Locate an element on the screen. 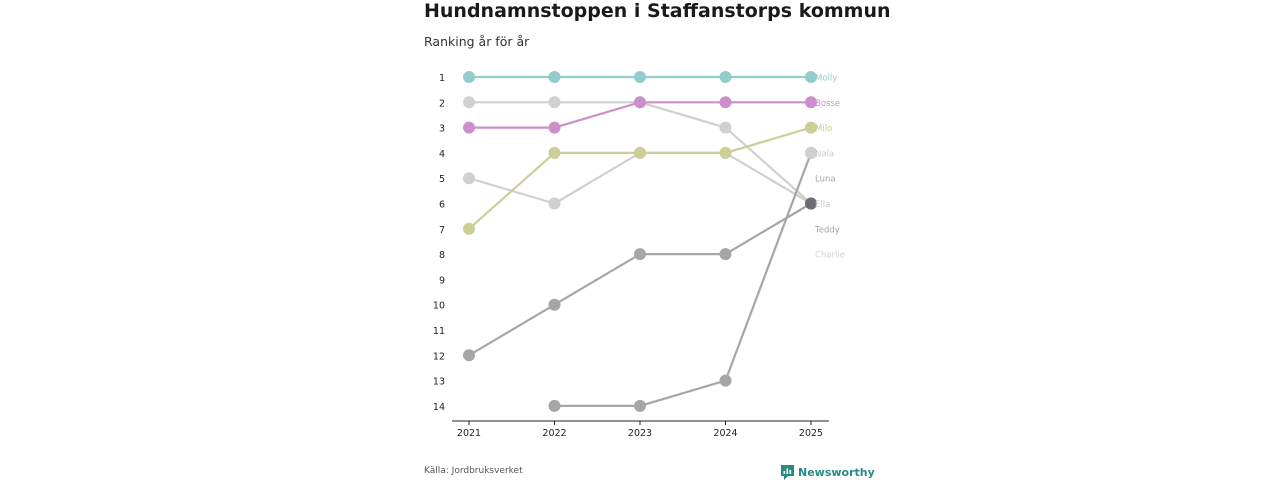  point-milo-2025 is located at coordinates (811, 127).